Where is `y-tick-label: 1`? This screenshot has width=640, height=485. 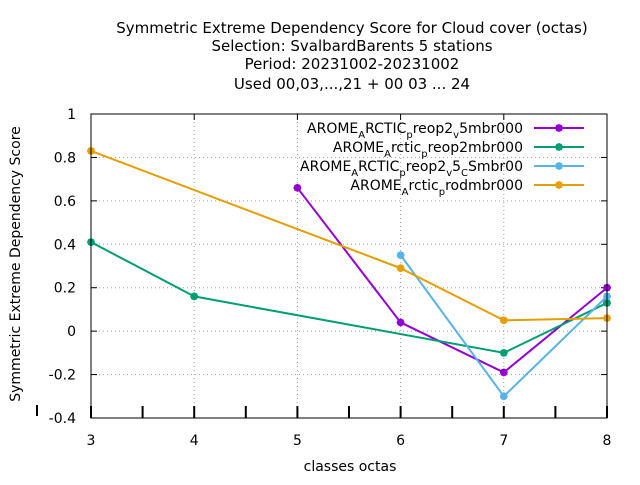
y-tick-label: 1 is located at coordinates (71, 115).